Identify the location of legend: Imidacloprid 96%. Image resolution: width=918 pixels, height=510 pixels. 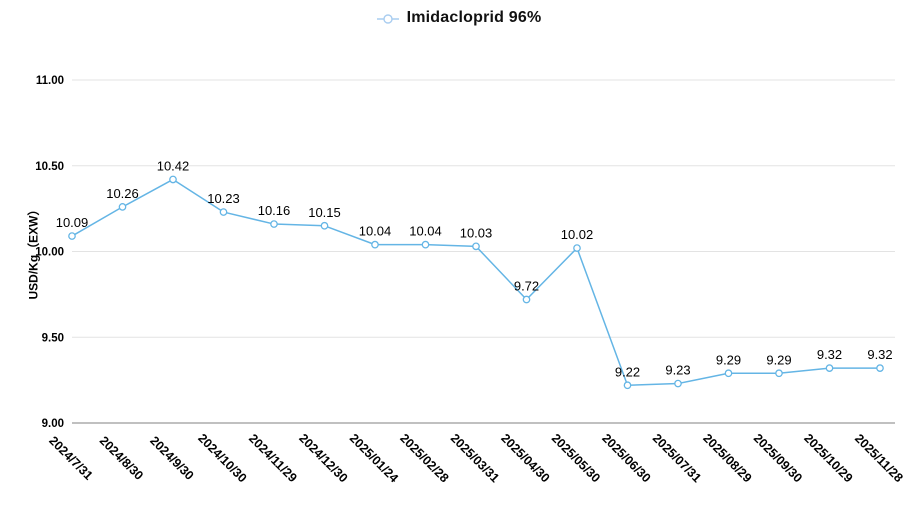
(459, 18).